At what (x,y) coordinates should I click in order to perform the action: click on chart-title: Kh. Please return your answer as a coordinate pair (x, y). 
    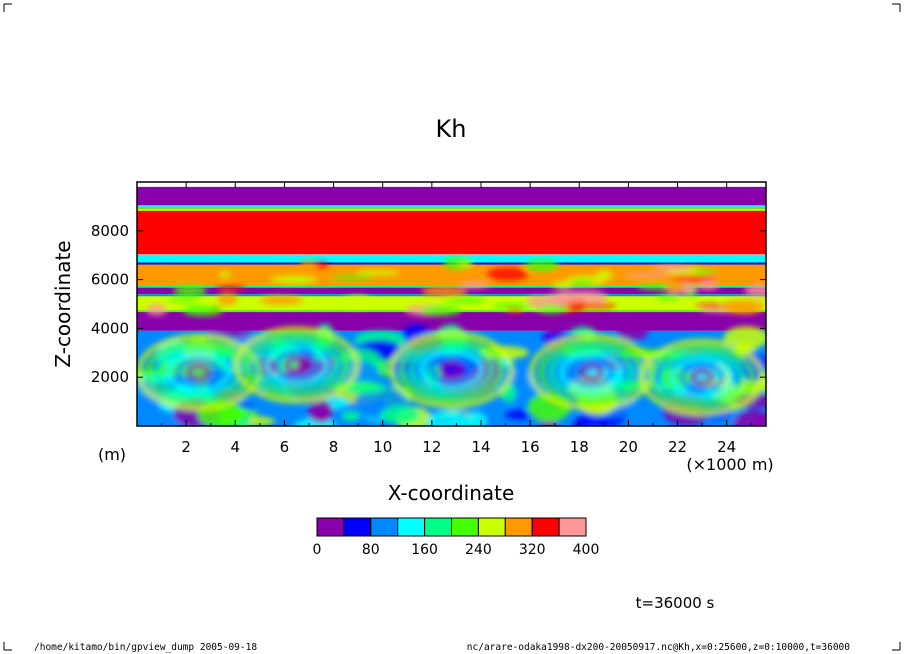
    Looking at the image, I should click on (451, 129).